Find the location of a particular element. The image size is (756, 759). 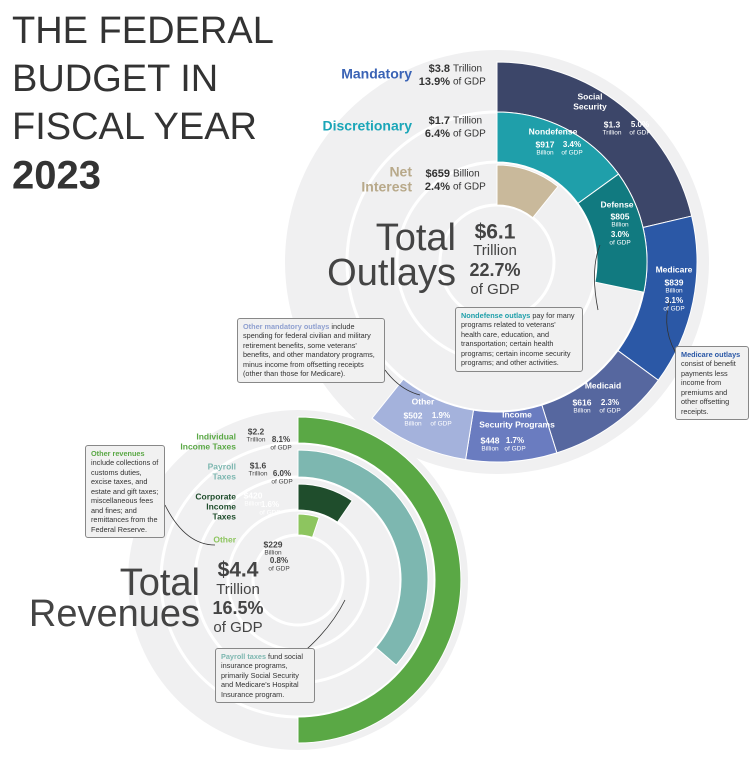

callout-lead: Nondefense outlays is located at coordinates (496, 315).